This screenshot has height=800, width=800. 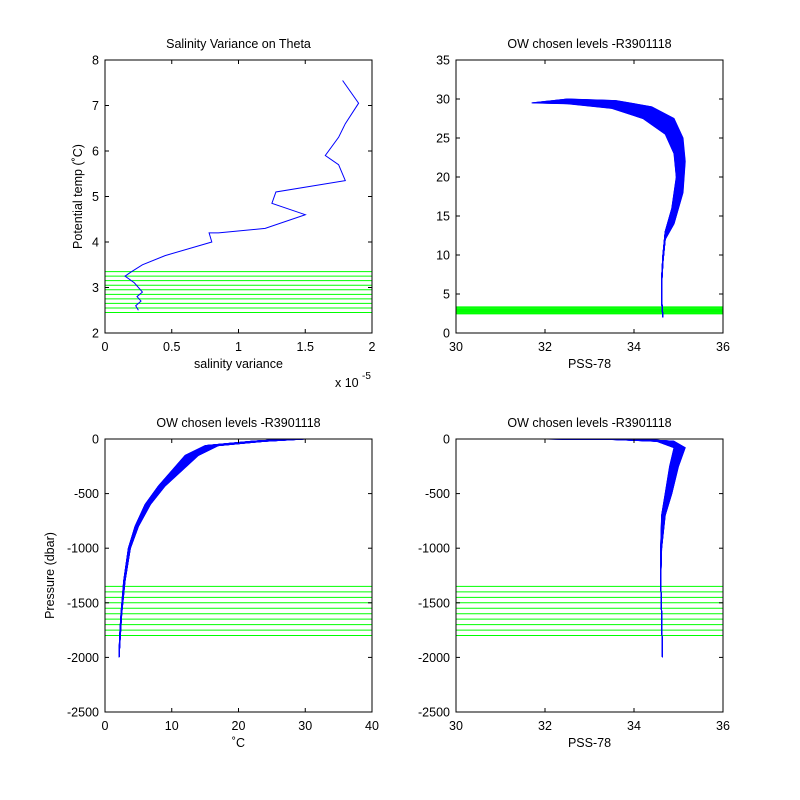 I want to click on y-tick-label: 10, so click(x=443, y=256).